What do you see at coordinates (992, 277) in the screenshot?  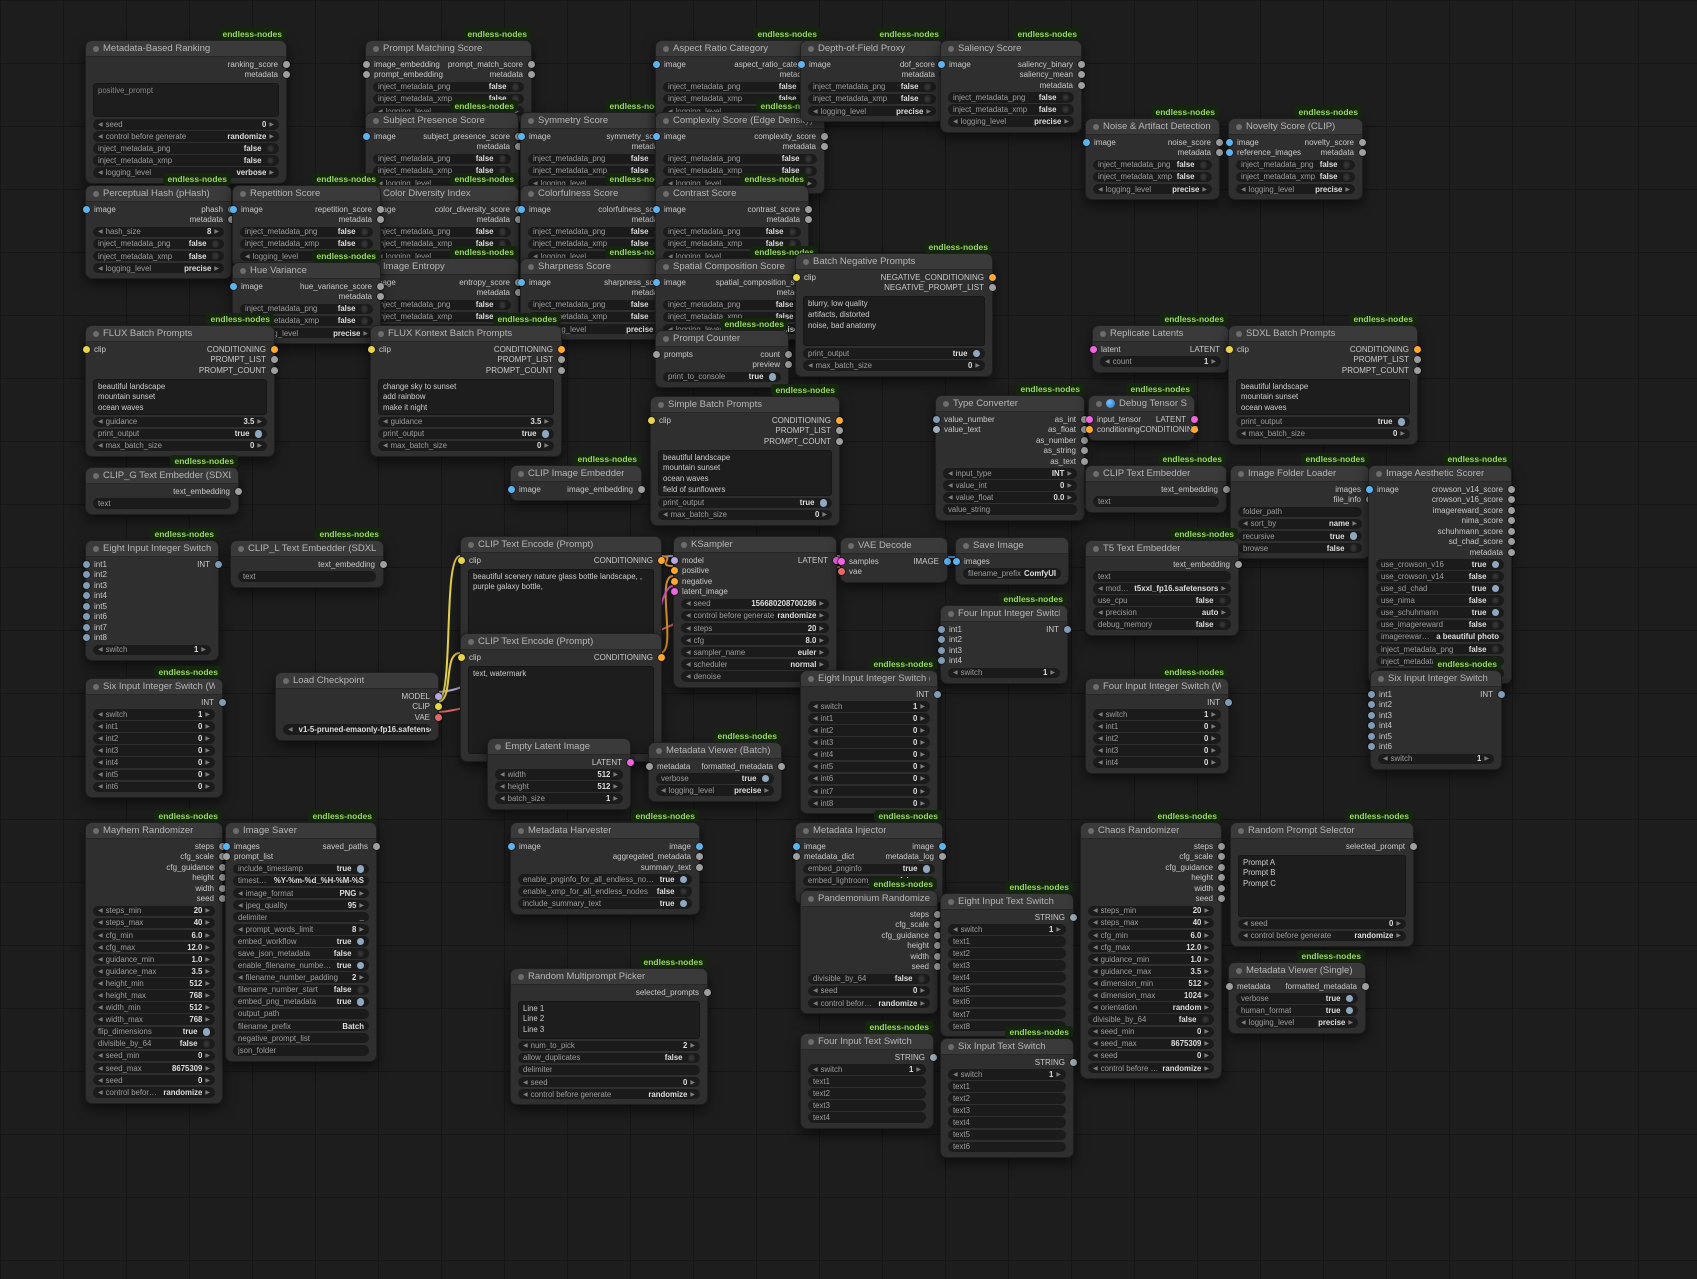 I see `output-port-negative-conditioning` at bounding box center [992, 277].